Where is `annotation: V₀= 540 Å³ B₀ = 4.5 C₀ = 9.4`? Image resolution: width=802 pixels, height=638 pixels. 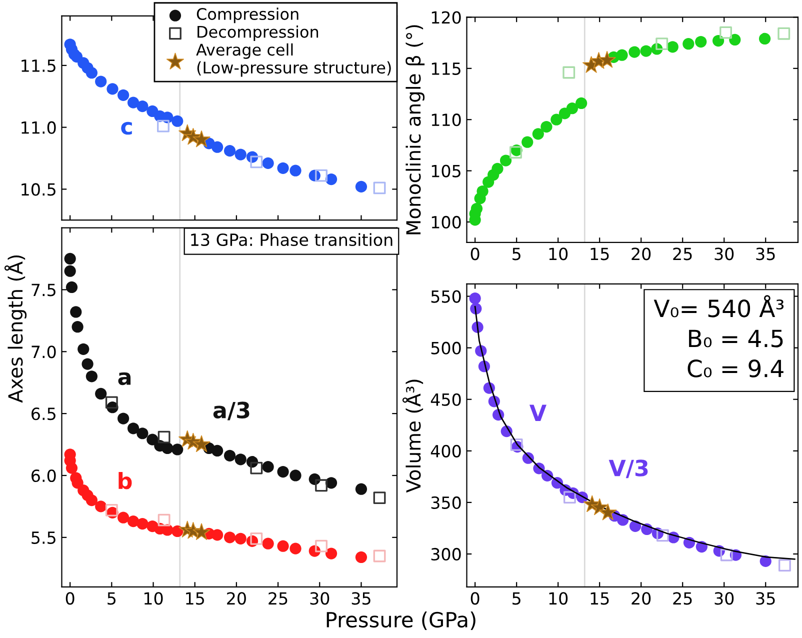
annotation: V₀= 540 Å³ B₀ = 4.5 C₀ = 9.4 is located at coordinates (719, 336).